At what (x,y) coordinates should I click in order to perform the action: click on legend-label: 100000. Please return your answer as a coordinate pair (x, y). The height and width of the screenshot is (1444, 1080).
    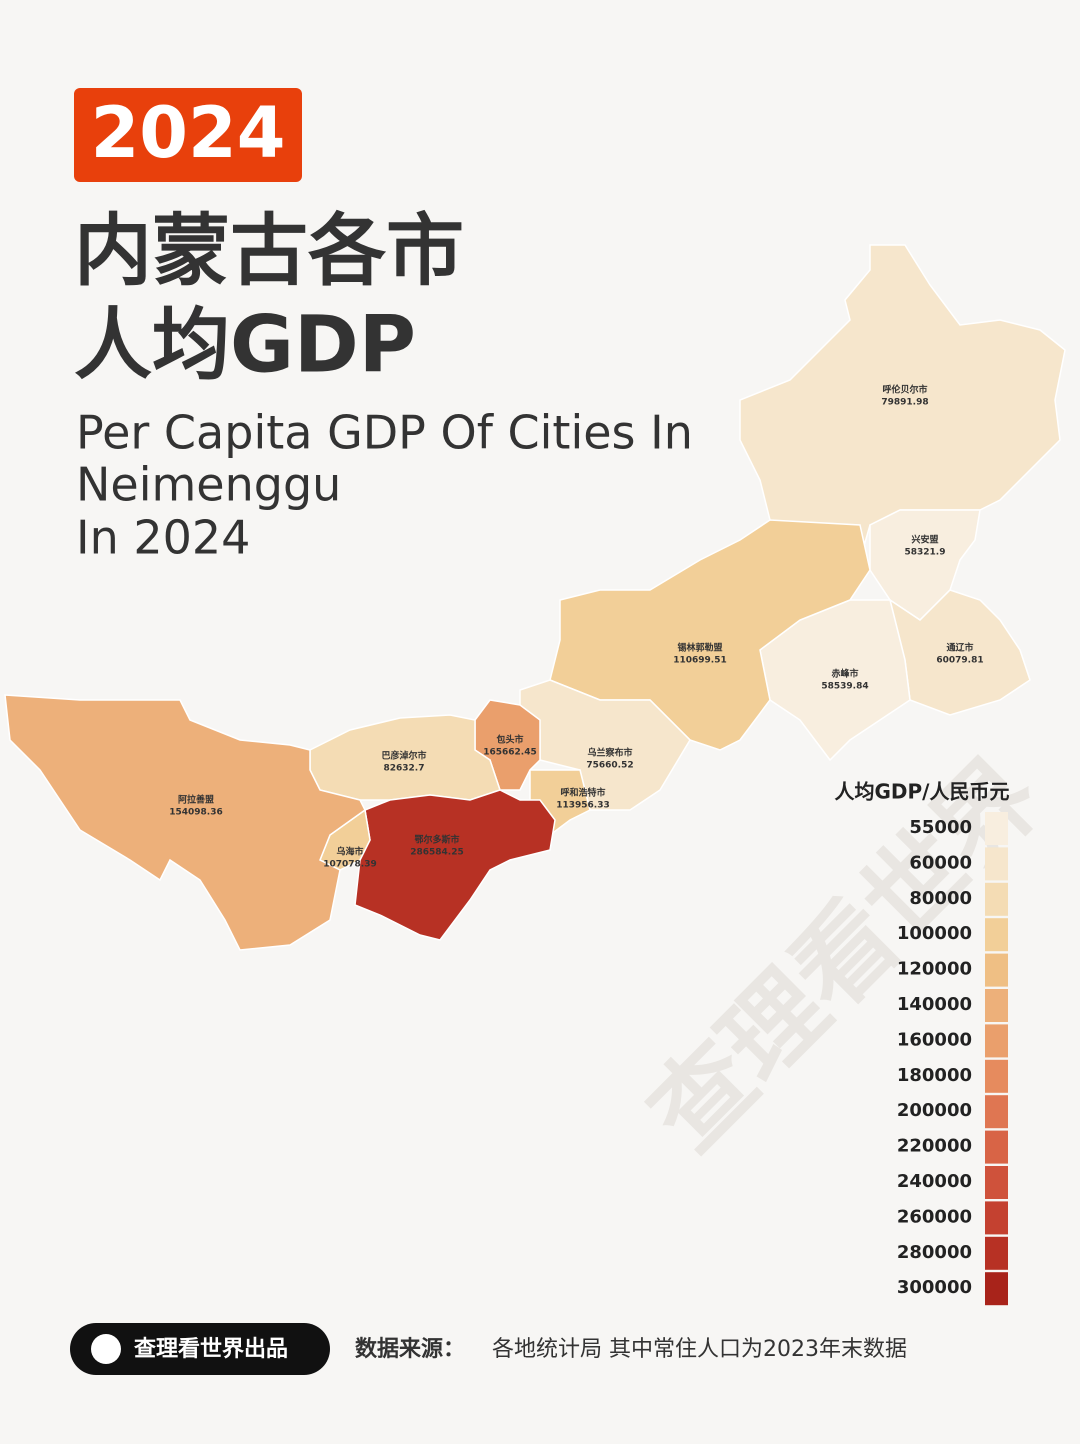
    Looking at the image, I should click on (934, 933).